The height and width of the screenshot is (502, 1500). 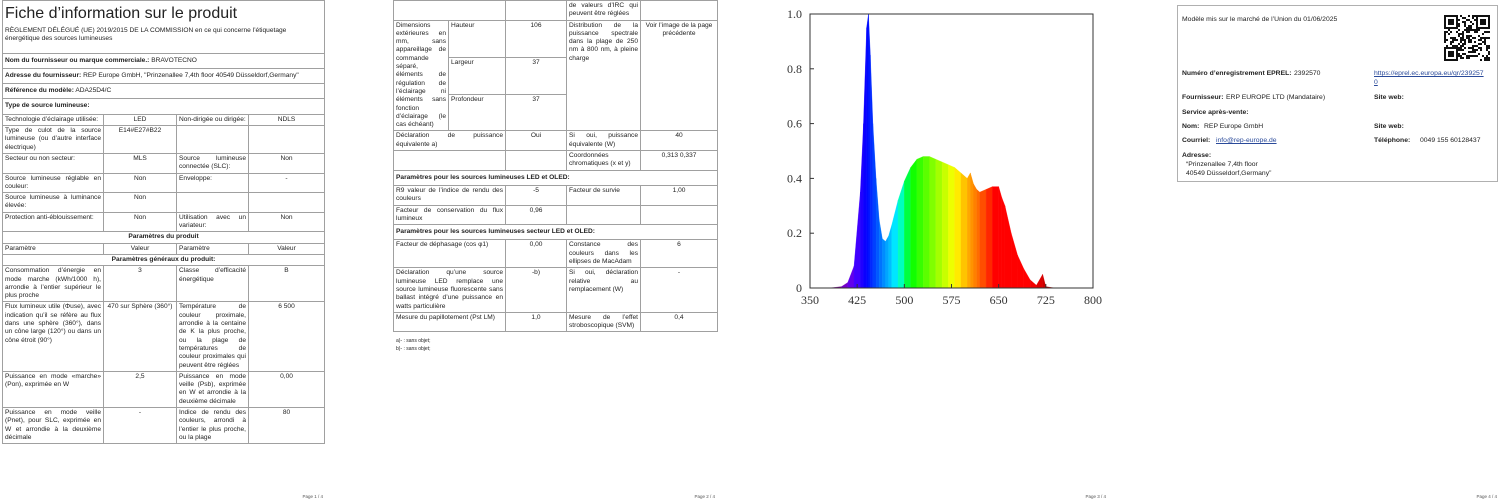 What do you see at coordinates (212, 120) in the screenshot?
I see `table-cell: Non-dirigée ou dirigée:` at bounding box center [212, 120].